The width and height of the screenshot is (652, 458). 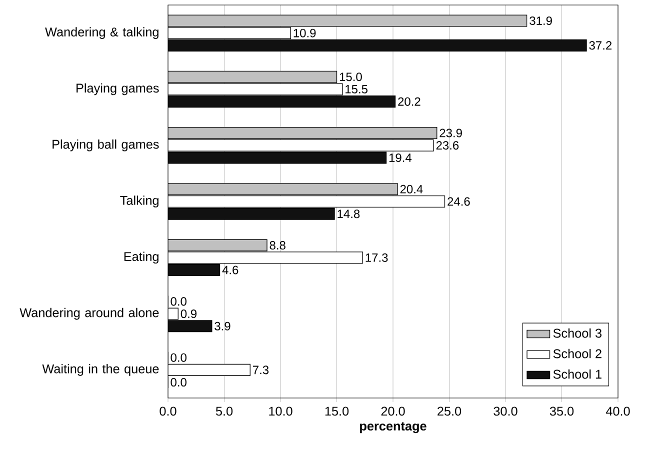 I want to click on data-label: 10.9, so click(x=305, y=33).